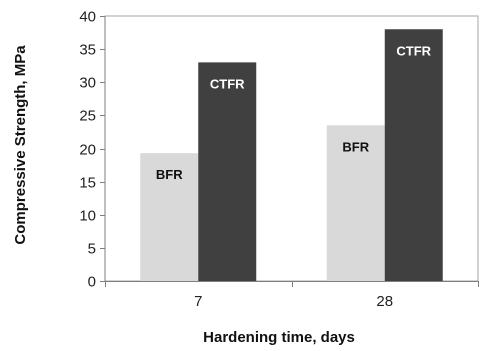 The image size is (497, 351). What do you see at coordinates (87, 116) in the screenshot?
I see `y-tick-label: 25` at bounding box center [87, 116].